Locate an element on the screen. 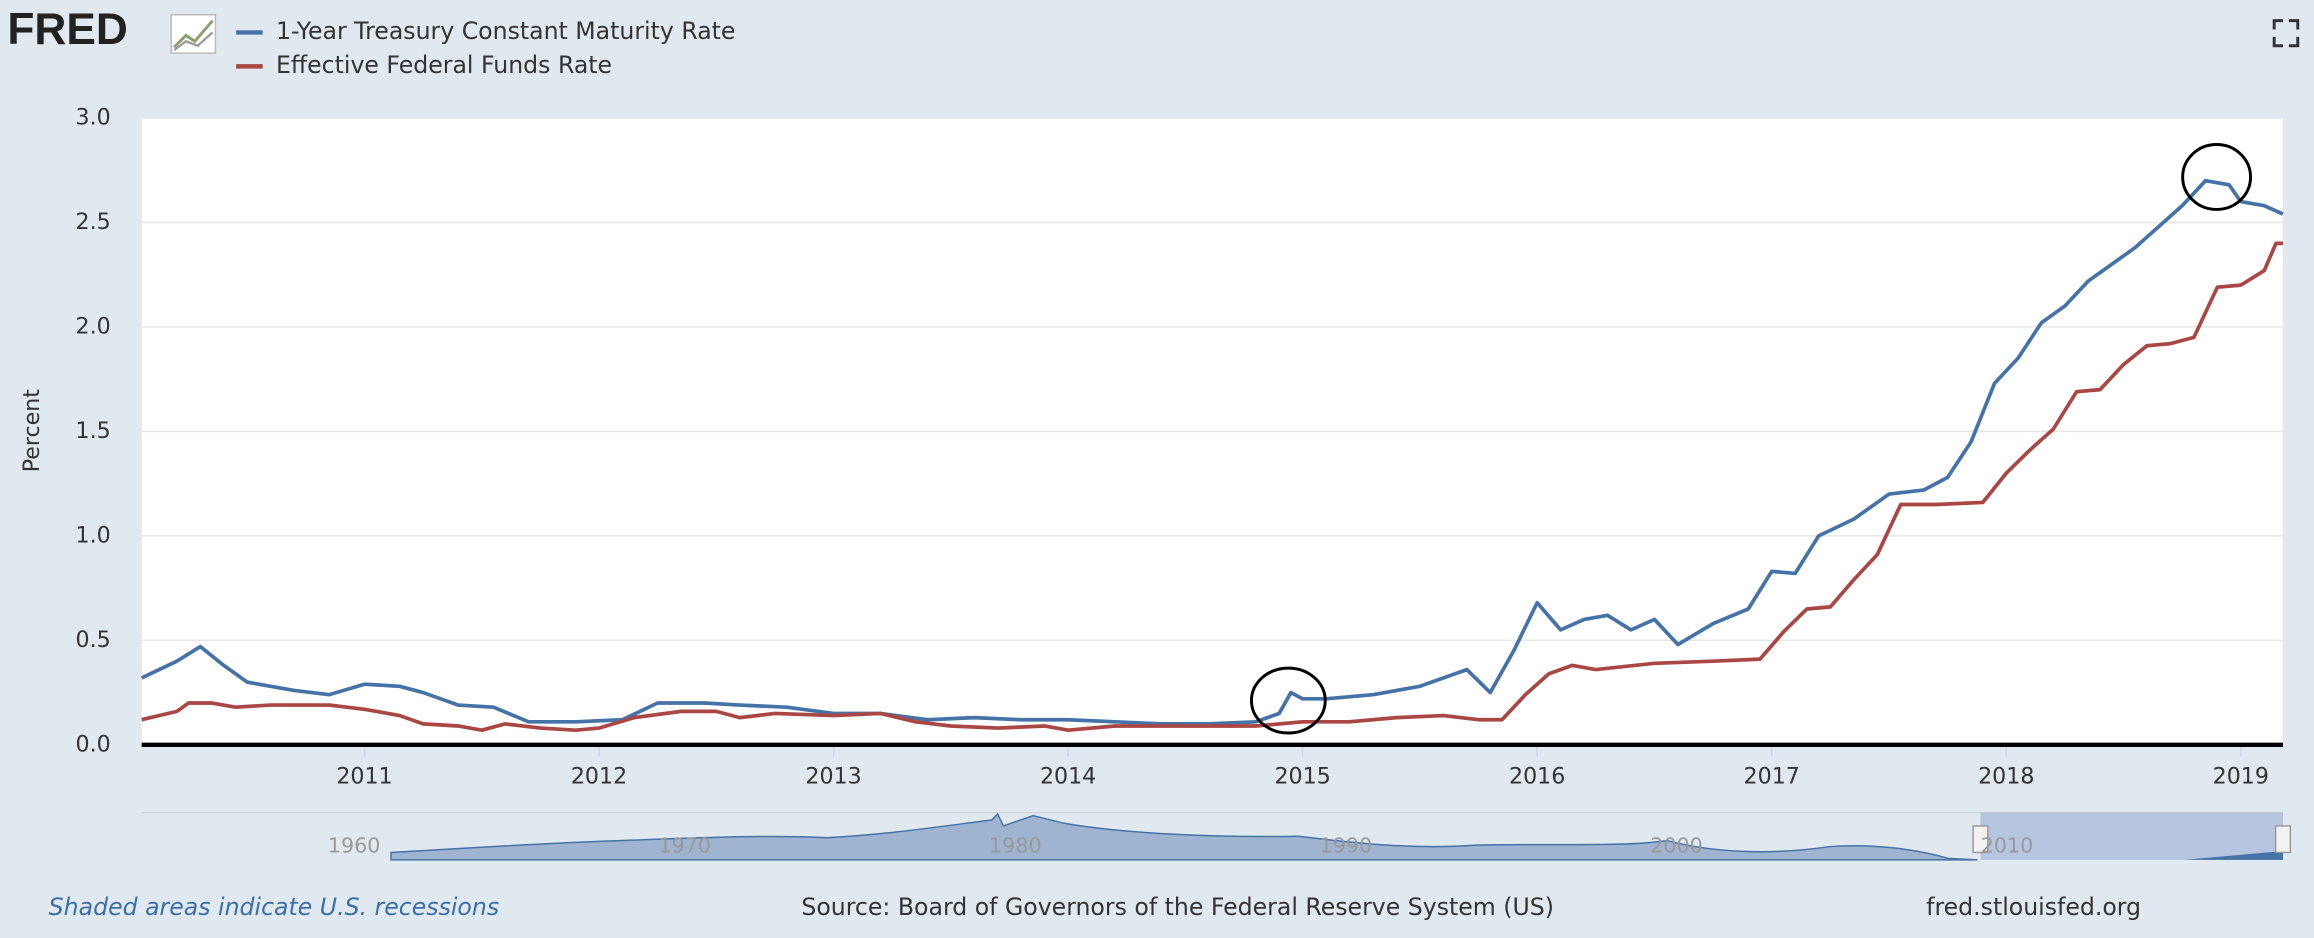  x-tick-label: 2011 is located at coordinates (364, 777).